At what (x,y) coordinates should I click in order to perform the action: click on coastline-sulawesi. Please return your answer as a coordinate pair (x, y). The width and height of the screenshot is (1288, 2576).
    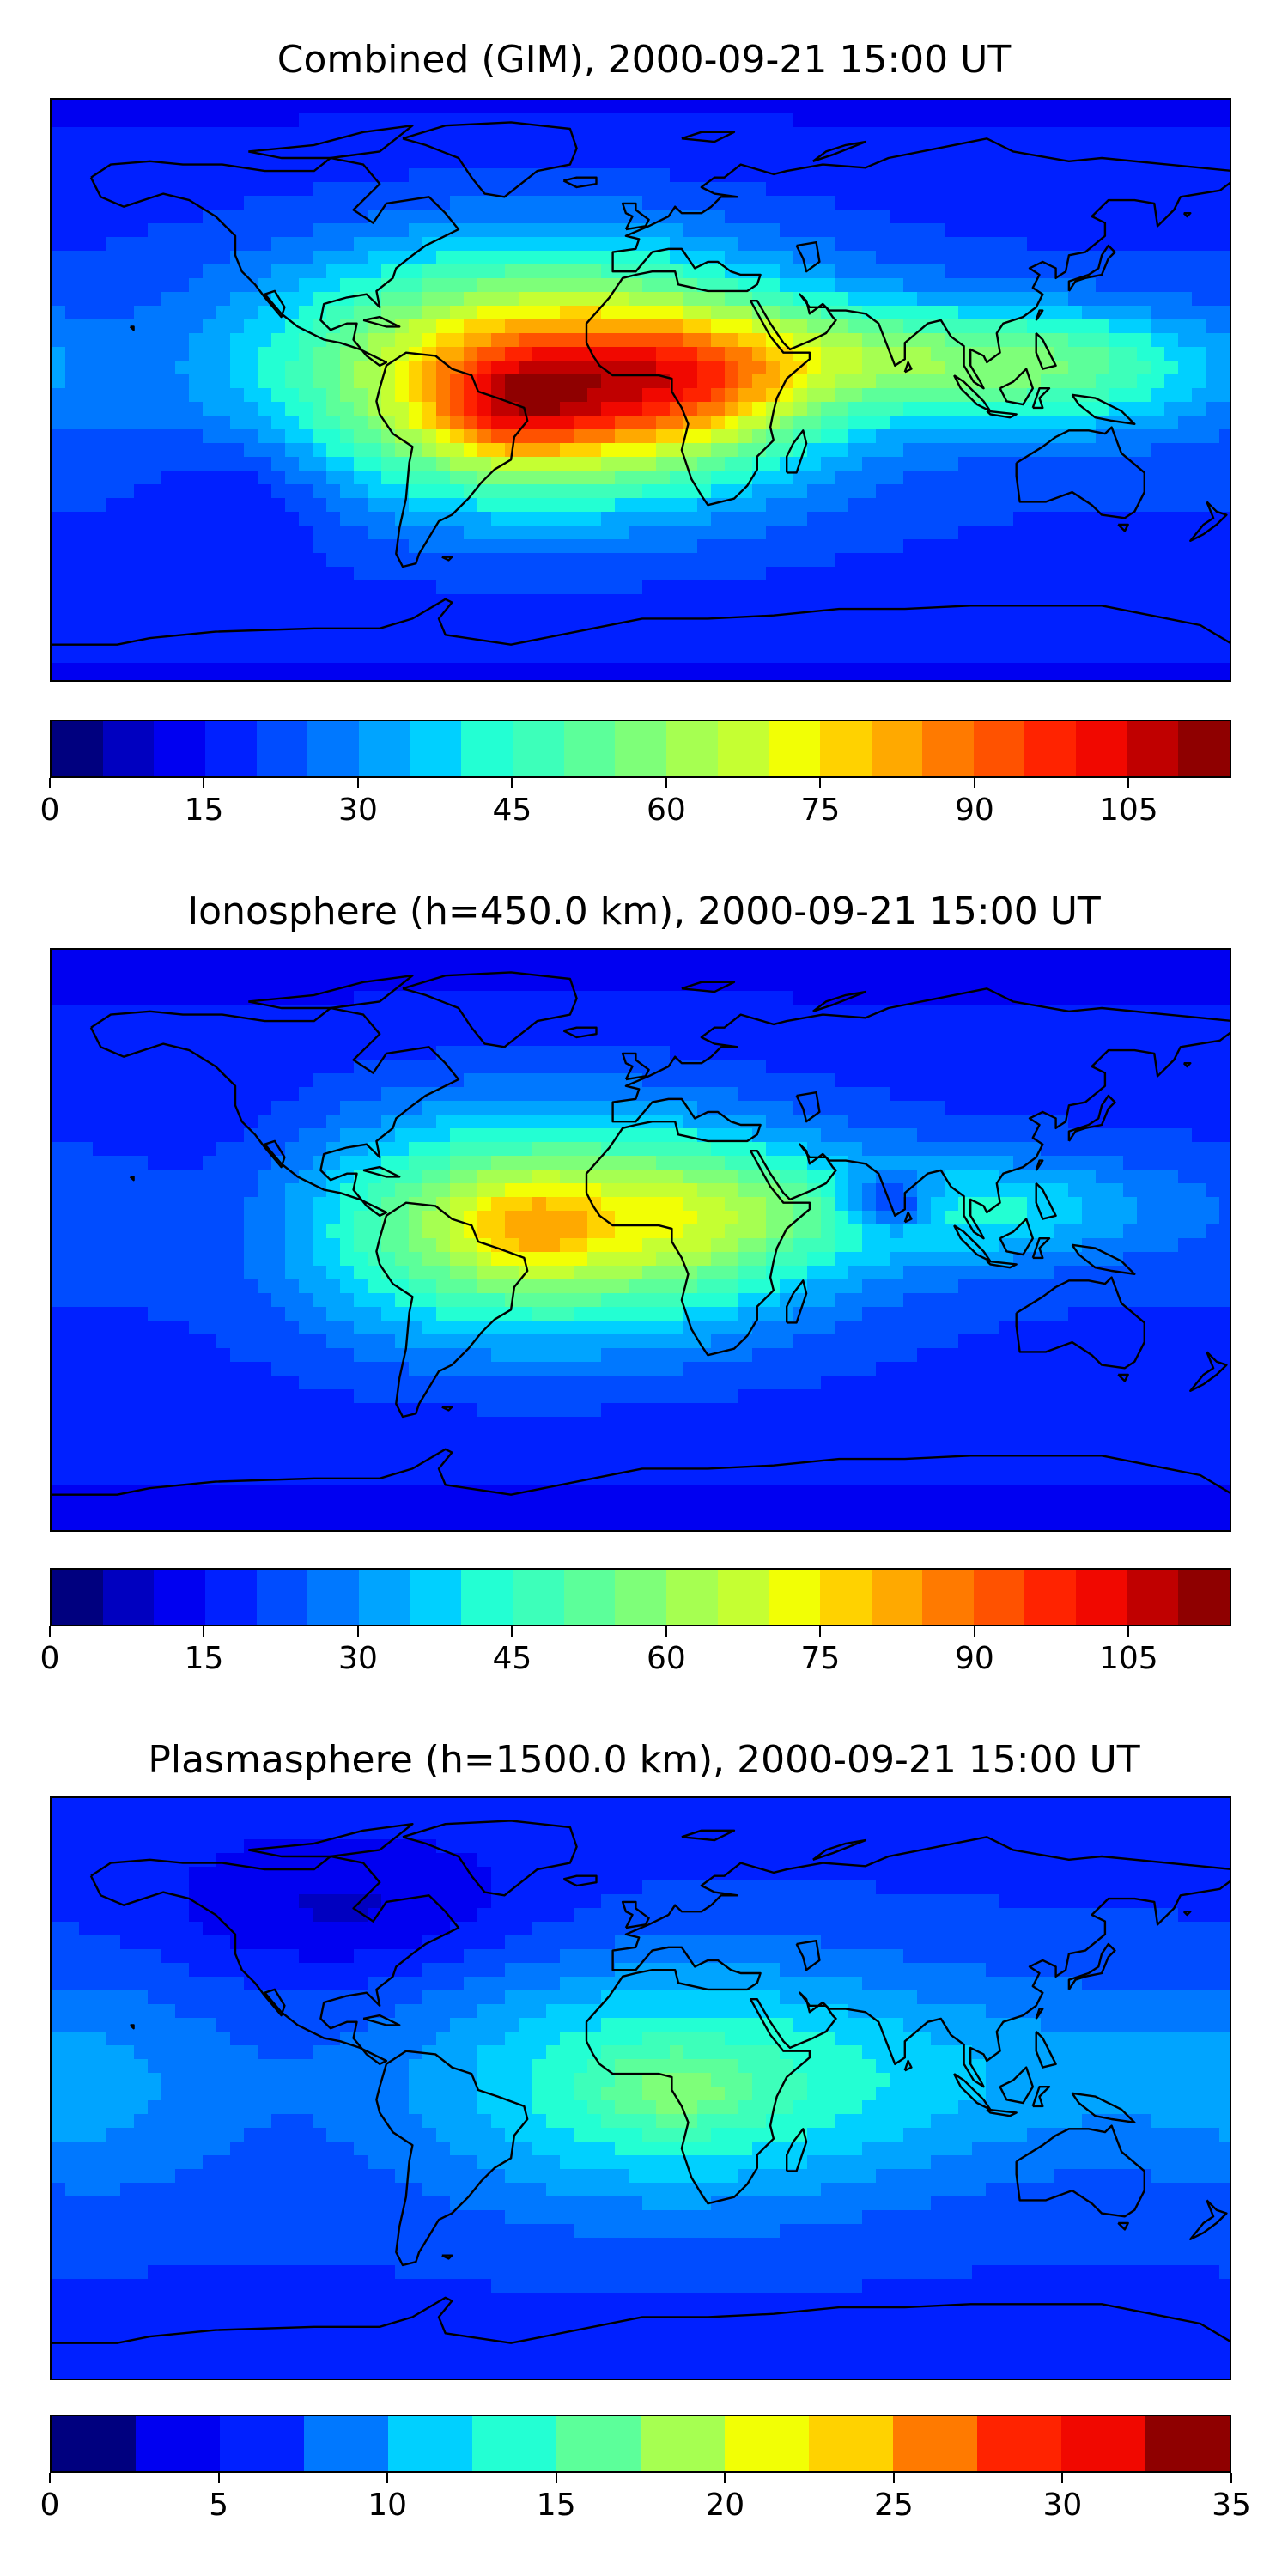
    Looking at the image, I should click on (1041, 1248).